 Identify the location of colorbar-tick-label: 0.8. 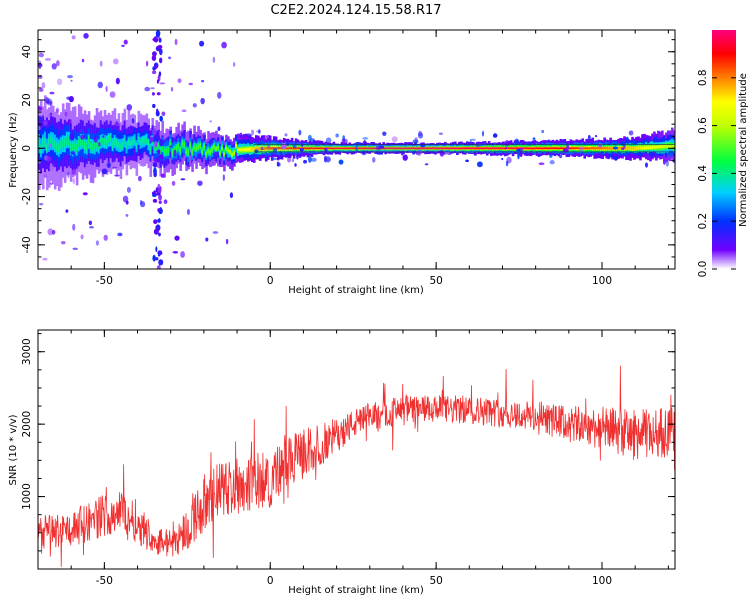
(703, 77).